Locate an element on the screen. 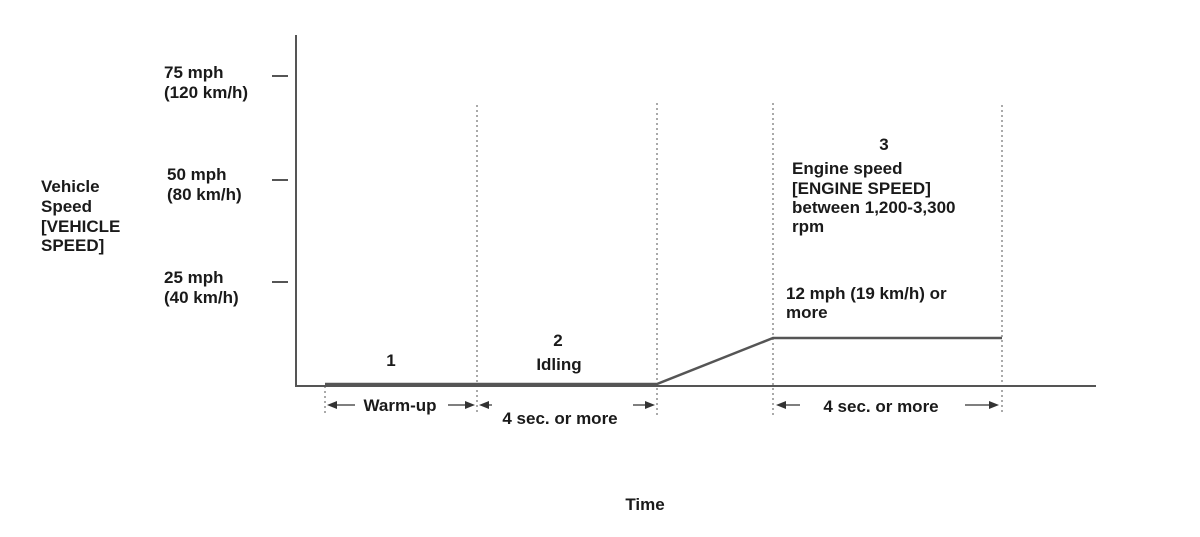 The height and width of the screenshot is (537, 1200). y-axis-label-line: [VEHICLE is located at coordinates (80, 226).